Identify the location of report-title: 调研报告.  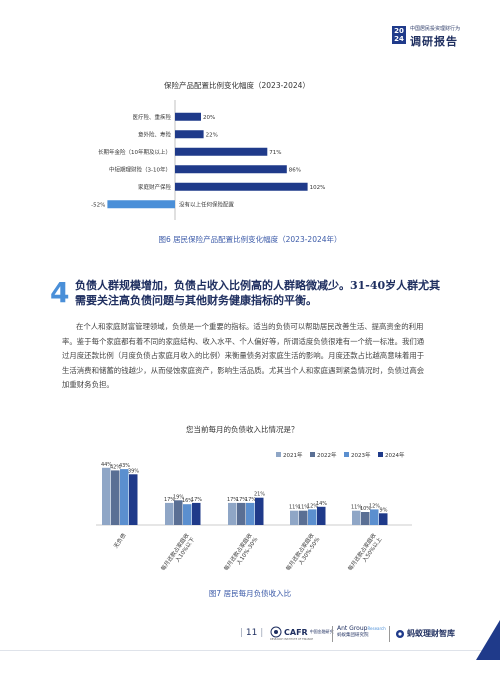
(434, 41).